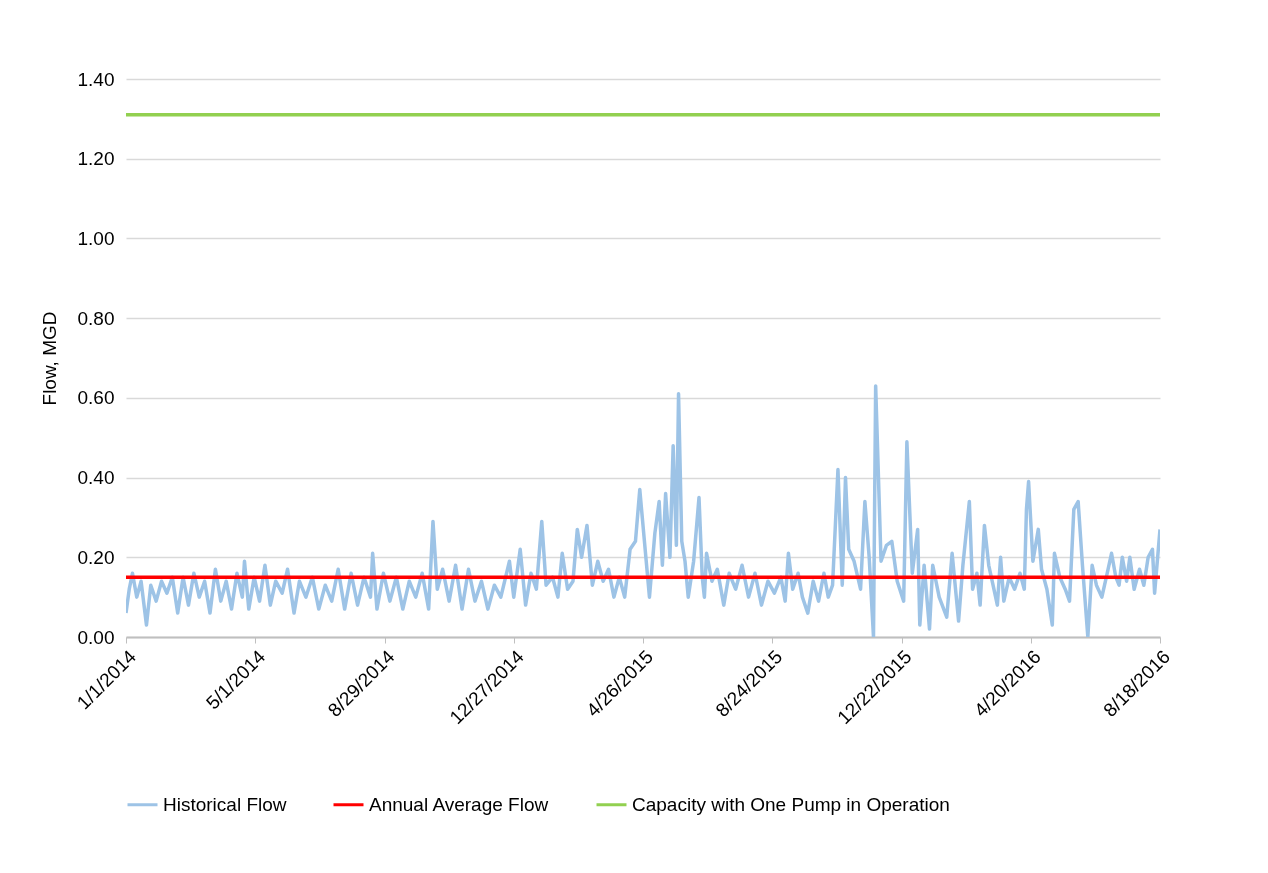  What do you see at coordinates (49, 358) in the screenshot?
I see `y-axis-title: Flow, MGD` at bounding box center [49, 358].